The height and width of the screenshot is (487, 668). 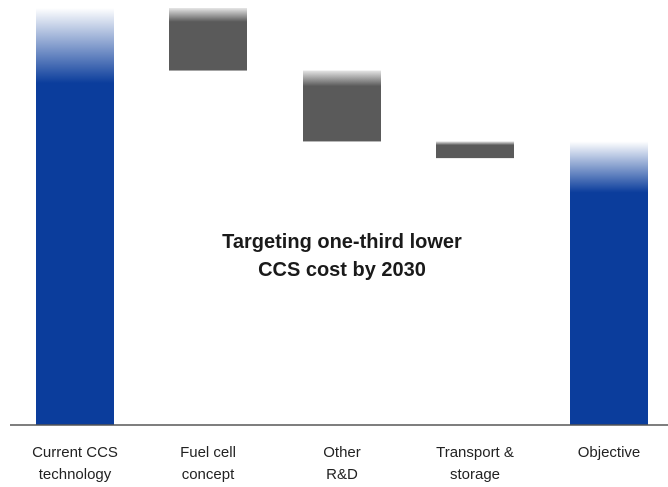 What do you see at coordinates (208, 474) in the screenshot?
I see `category-label-1-1: concept` at bounding box center [208, 474].